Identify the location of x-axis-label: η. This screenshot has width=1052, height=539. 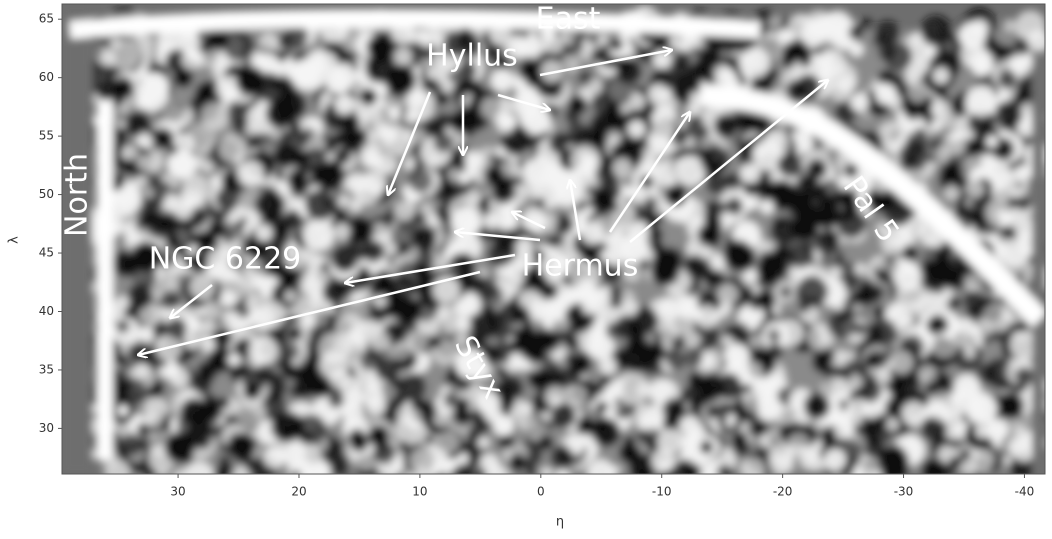
(560, 522).